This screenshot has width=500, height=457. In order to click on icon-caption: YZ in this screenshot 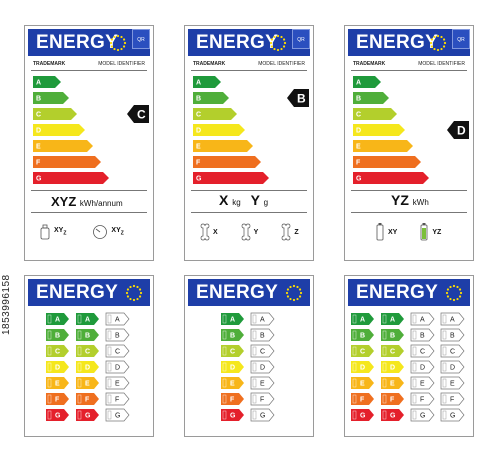, I will do `click(437, 232)`.